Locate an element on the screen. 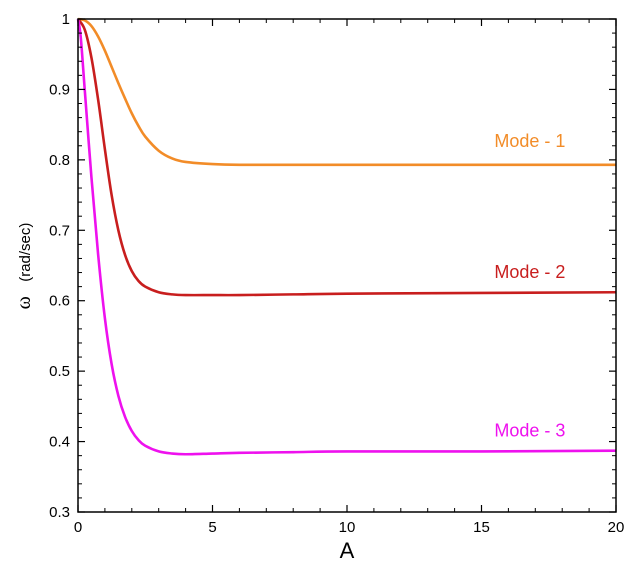 The height and width of the screenshot is (563, 628). x-tick-label: 0 is located at coordinates (78, 527).